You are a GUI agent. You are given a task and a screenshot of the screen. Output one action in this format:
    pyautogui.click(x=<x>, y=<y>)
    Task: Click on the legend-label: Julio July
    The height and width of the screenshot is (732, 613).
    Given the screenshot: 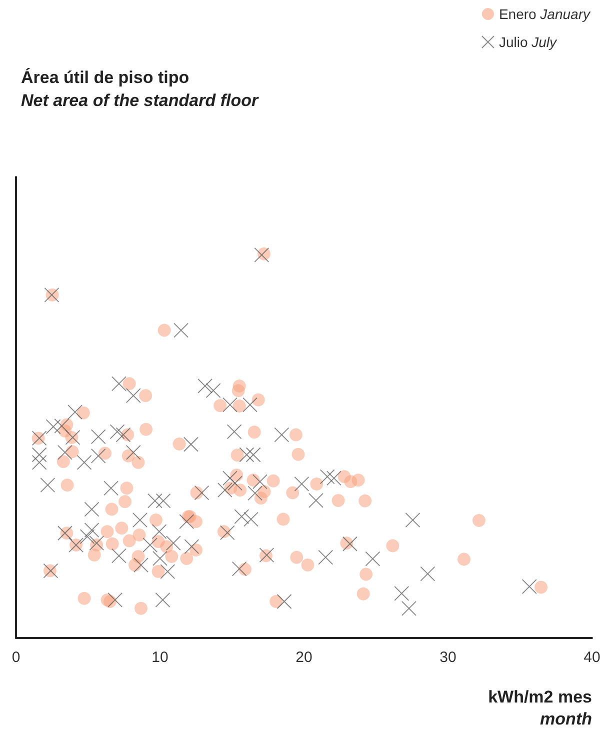 What is the action you would take?
    pyautogui.click(x=528, y=42)
    